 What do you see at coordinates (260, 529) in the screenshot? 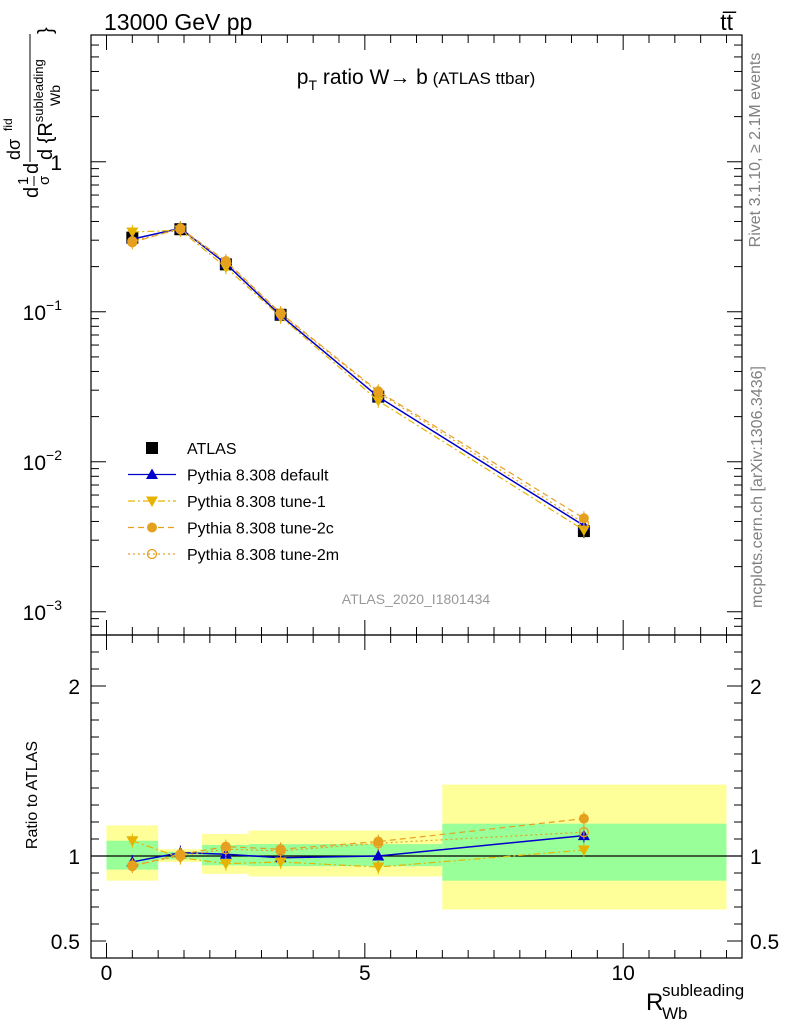
I see `legend-label: Pythia 8.308 tune-2c` at bounding box center [260, 529].